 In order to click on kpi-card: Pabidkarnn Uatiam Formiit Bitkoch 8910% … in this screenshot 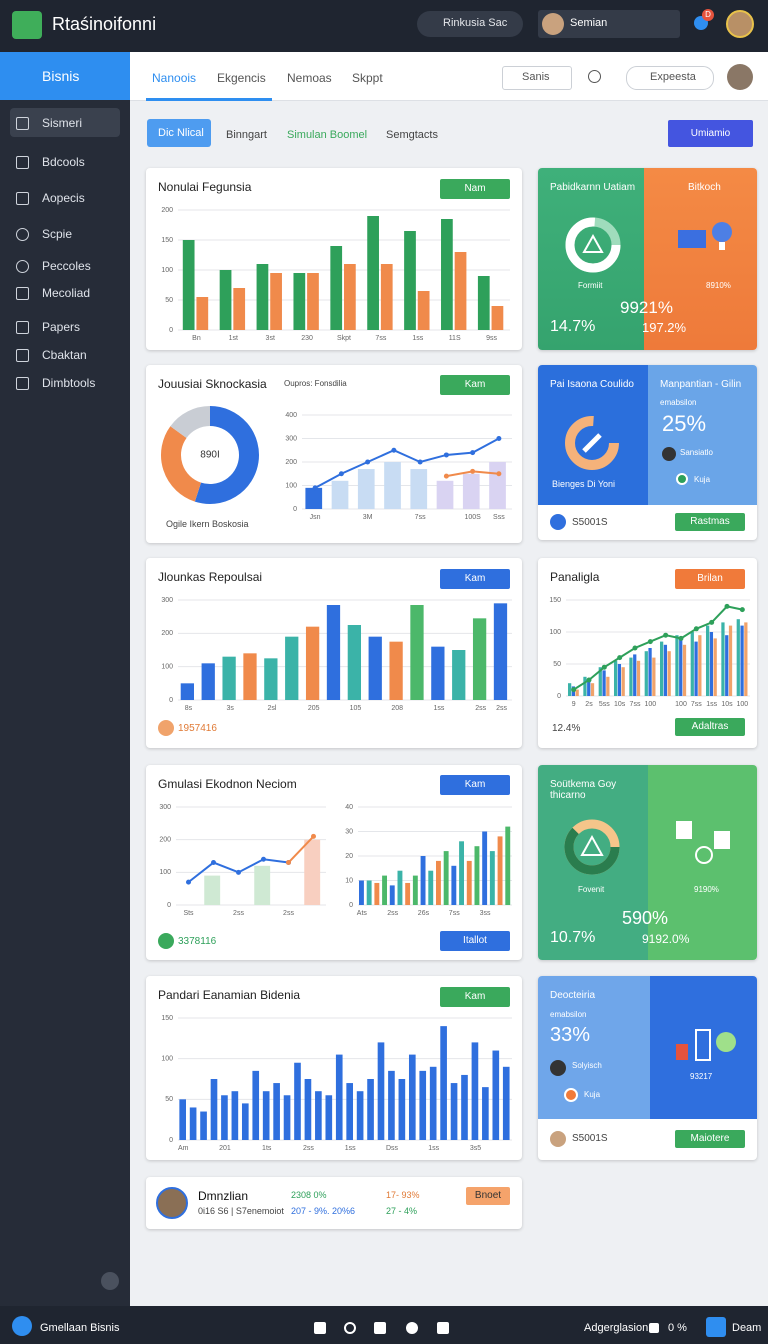, I will do `click(647, 259)`.